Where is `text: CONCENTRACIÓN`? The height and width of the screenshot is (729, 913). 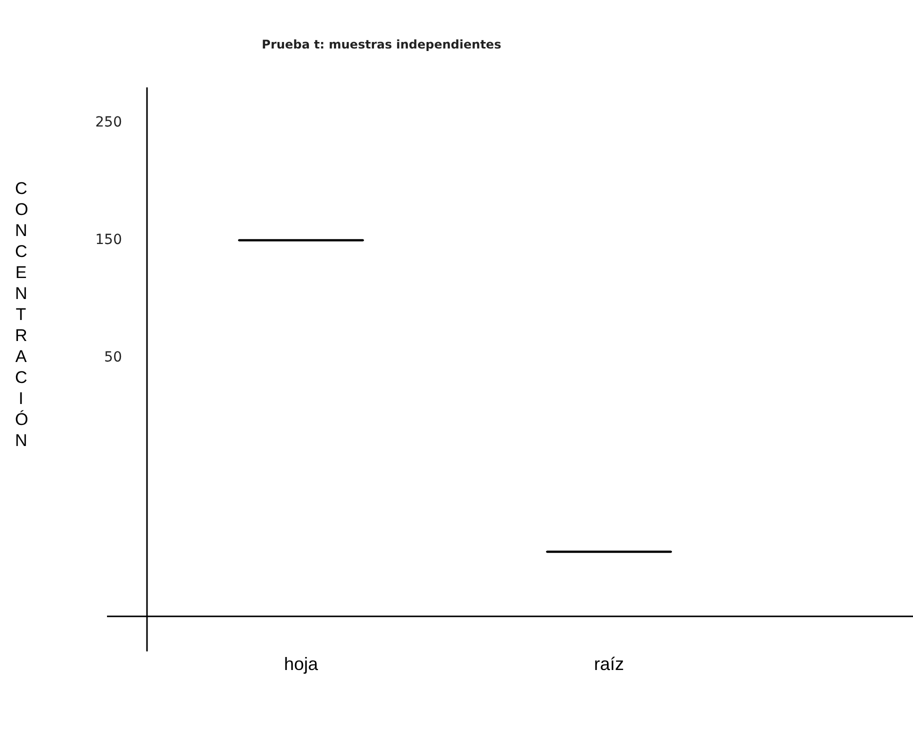
text: CONCENTRACIÓN is located at coordinates (21, 314).